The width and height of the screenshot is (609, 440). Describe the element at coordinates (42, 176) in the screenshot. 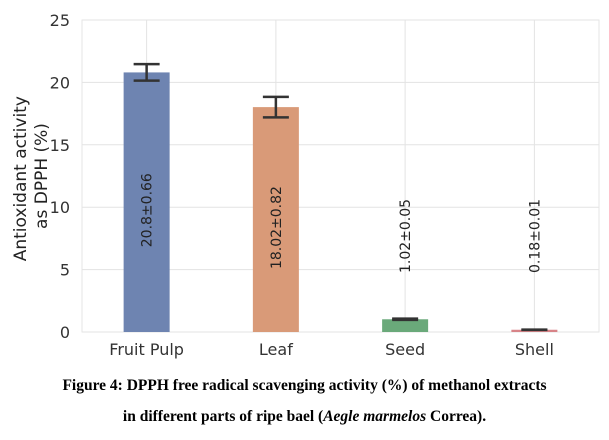

I see `y-axis-title-line-2: as DPPH (%)` at that location.